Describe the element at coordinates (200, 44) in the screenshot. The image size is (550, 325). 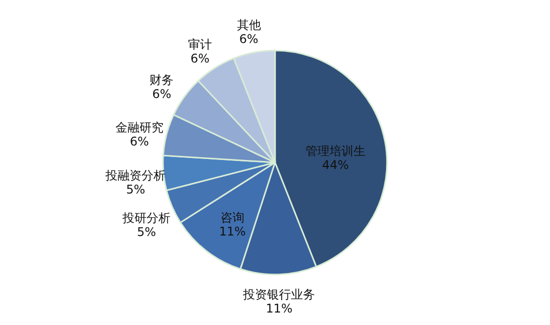
I see `slice-label: 审计` at that location.